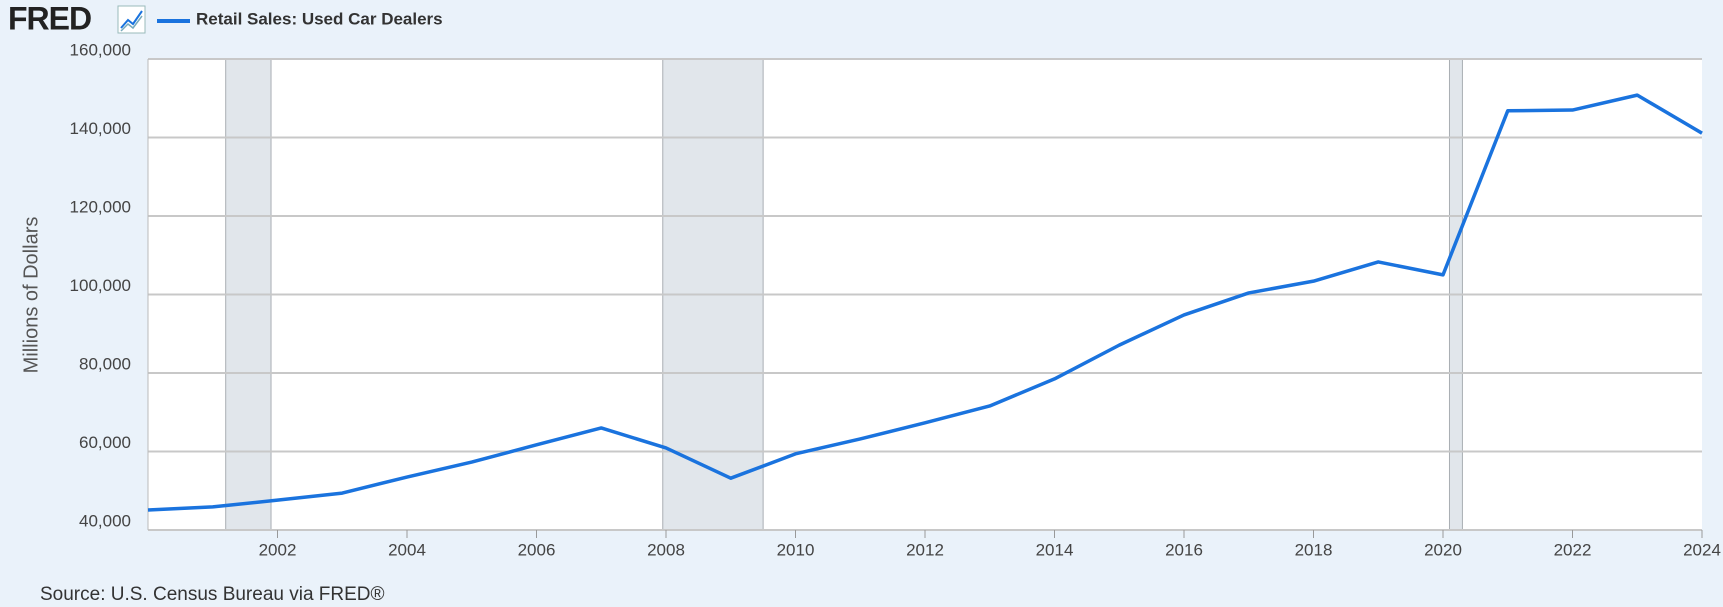 Image resolution: width=1723 pixels, height=607 pixels. Describe the element at coordinates (925, 549) in the screenshot. I see `x-tick-label: 2012` at that location.